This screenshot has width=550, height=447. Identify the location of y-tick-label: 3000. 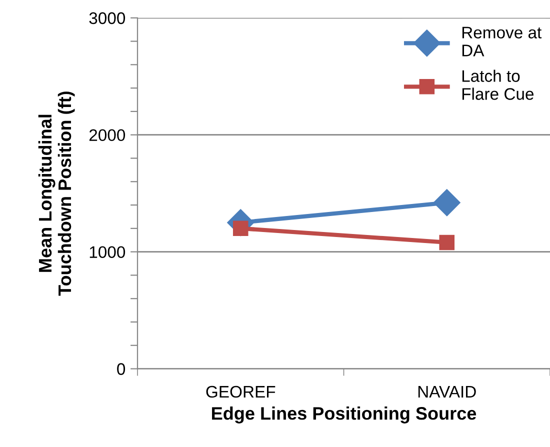
(107, 18).